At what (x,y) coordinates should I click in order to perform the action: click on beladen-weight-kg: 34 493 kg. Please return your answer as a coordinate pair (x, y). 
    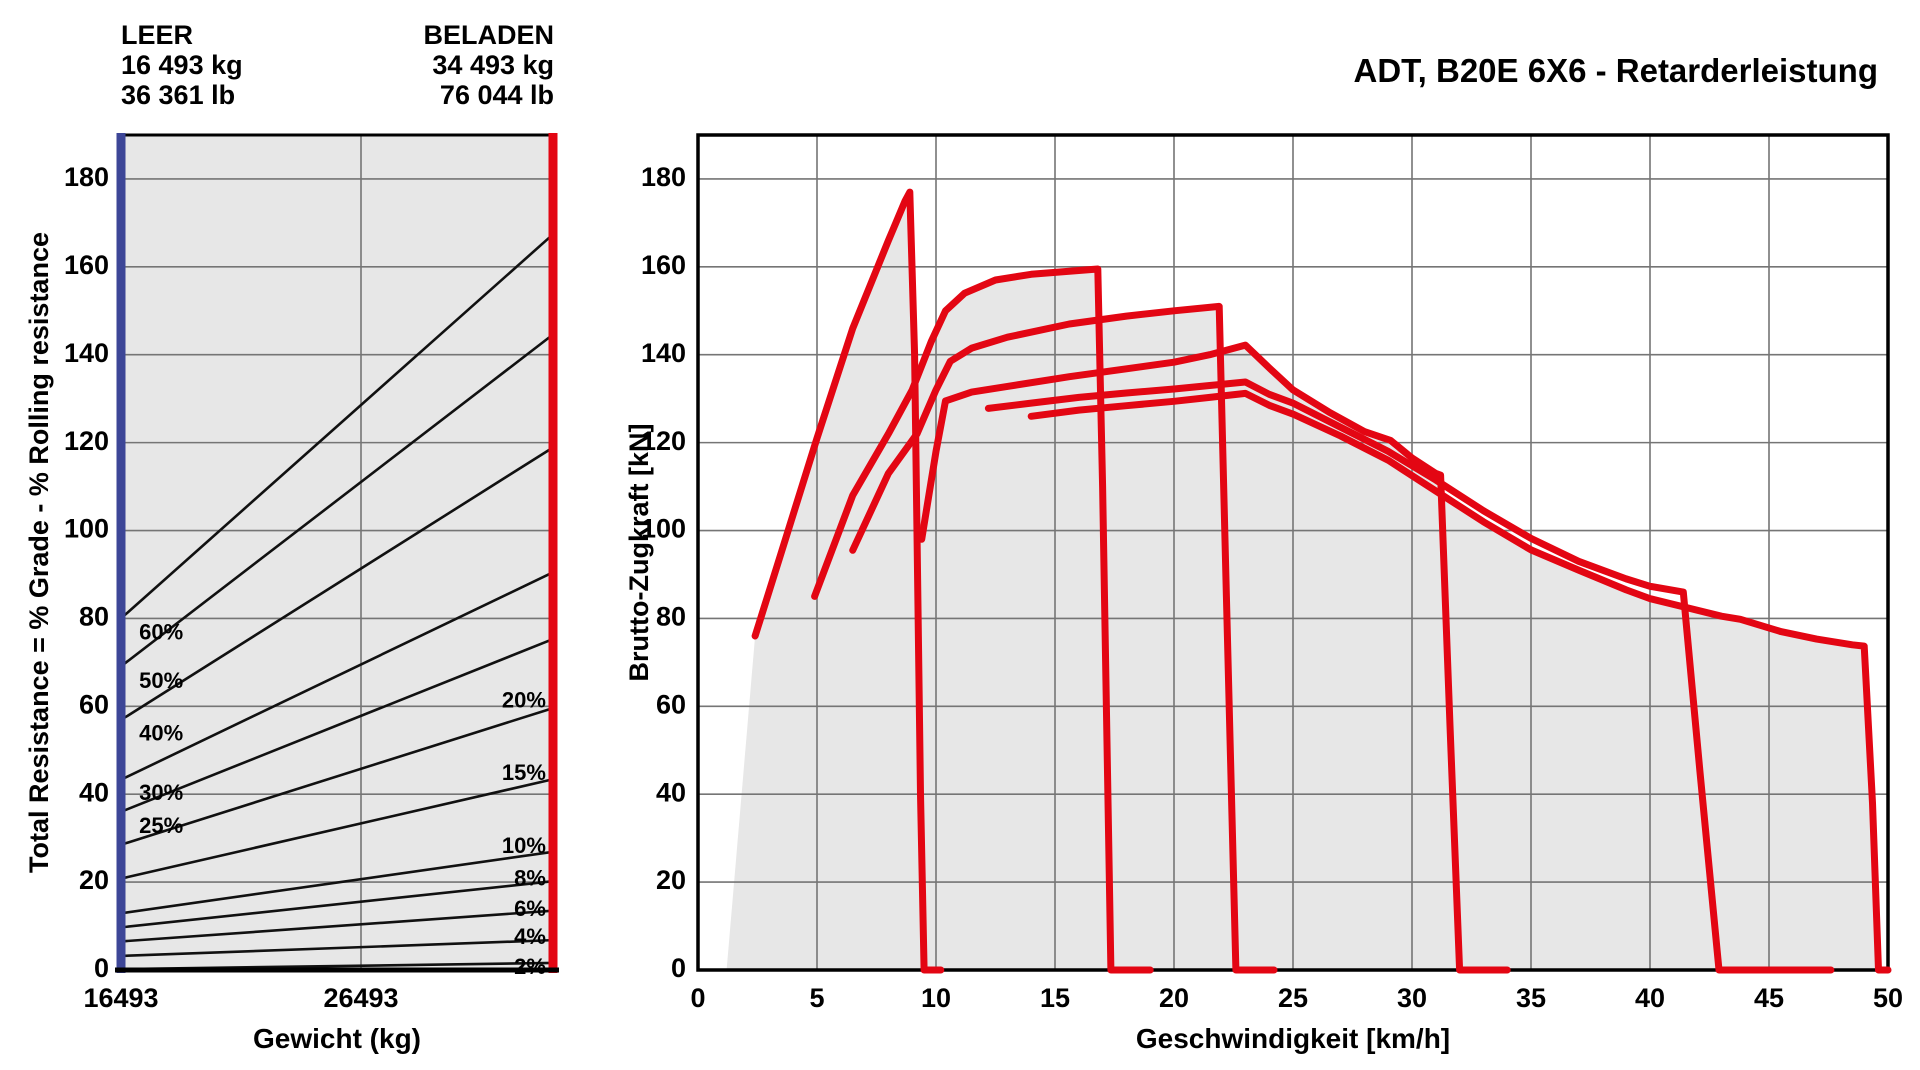
    Looking at the image, I should click on (493, 65).